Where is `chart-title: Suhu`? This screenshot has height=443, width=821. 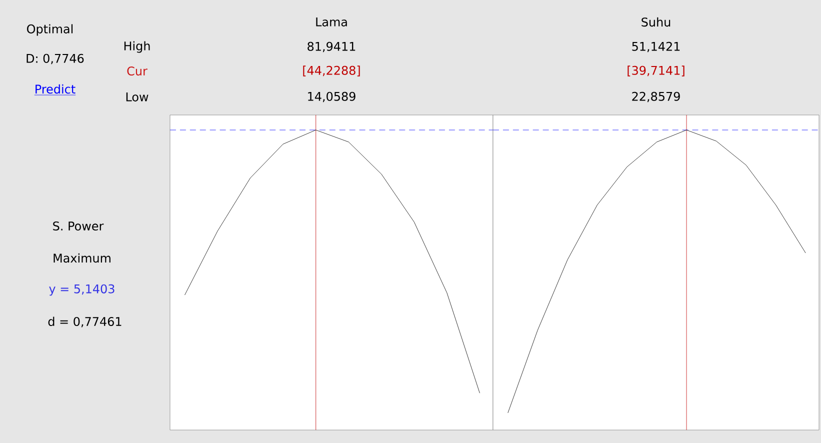
chart-title: Suhu is located at coordinates (656, 22).